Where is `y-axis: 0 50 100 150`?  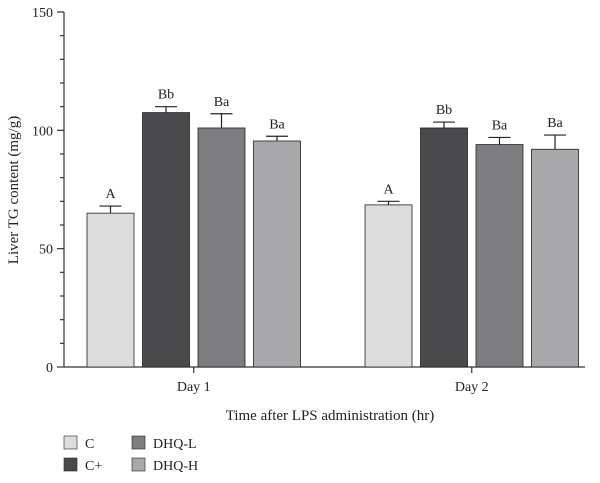 y-axis: 0 50 100 150 is located at coordinates (48, 191).